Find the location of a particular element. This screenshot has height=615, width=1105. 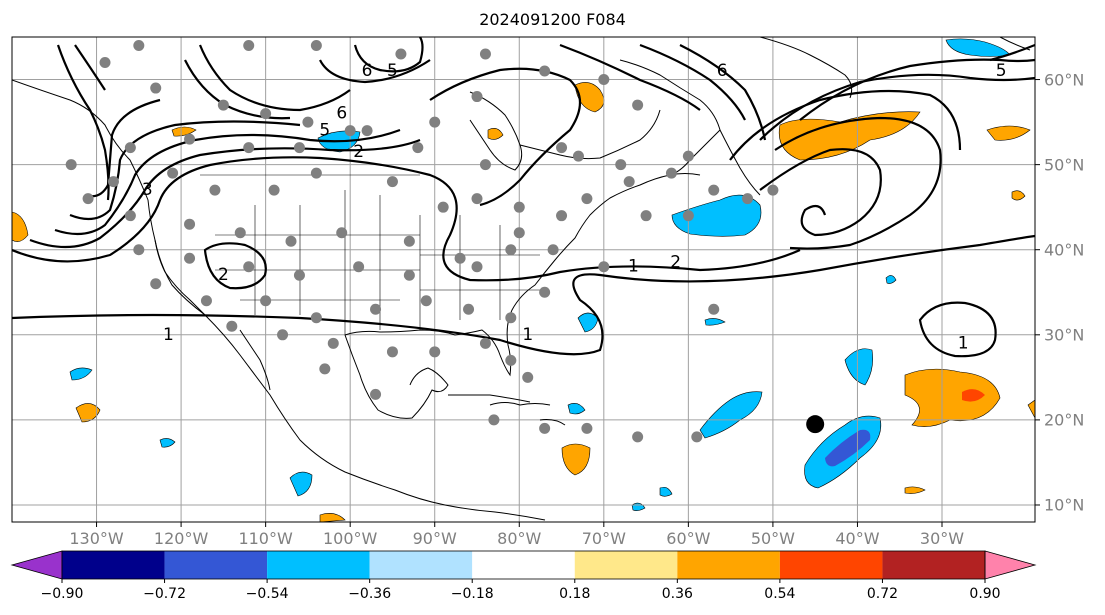

lon-label: 60°W is located at coordinates (688, 538).